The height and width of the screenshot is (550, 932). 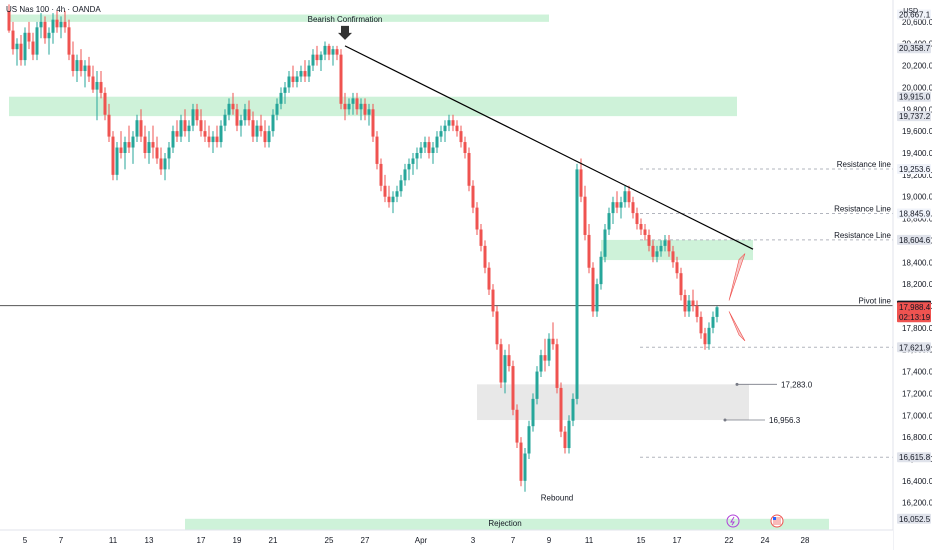 What do you see at coordinates (513, 540) in the screenshot?
I see `x-tick-label: 7` at bounding box center [513, 540].